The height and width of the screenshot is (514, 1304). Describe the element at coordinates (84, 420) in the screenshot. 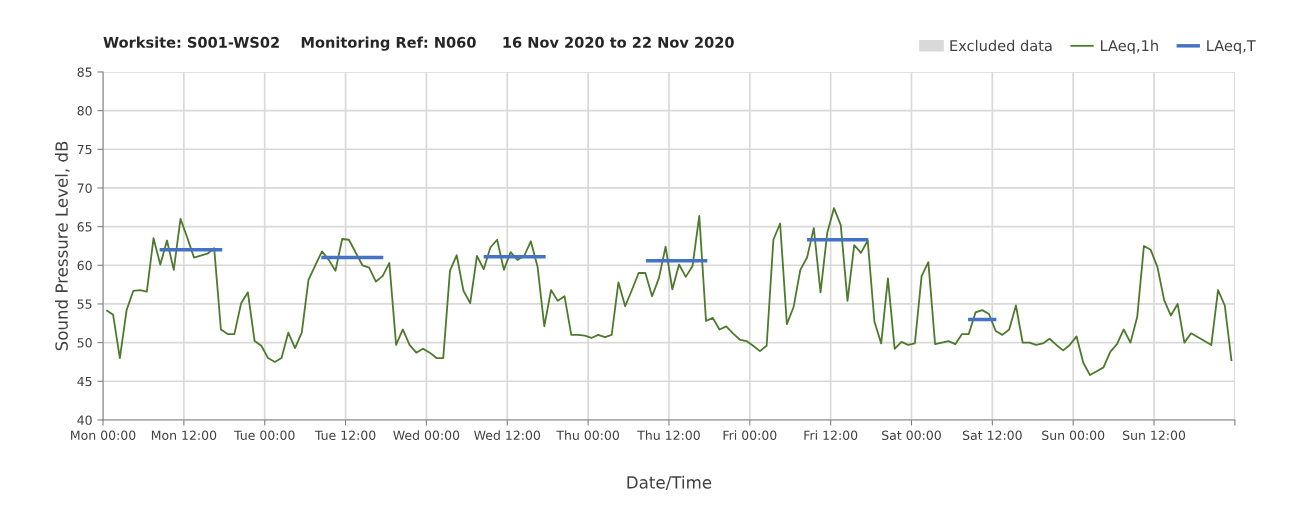

I see `y-tick-label: 40` at that location.